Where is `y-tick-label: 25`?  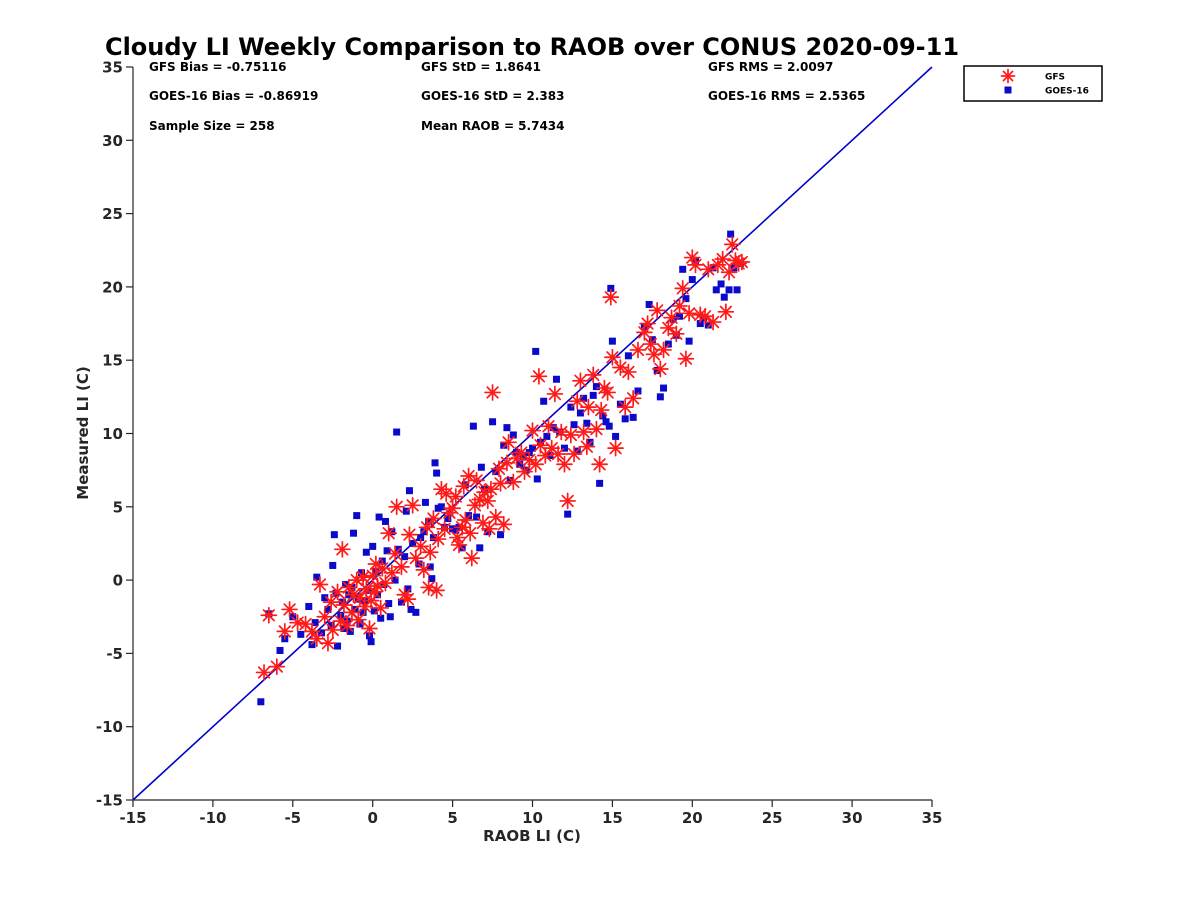
y-tick-label: 25 is located at coordinates (112, 214).